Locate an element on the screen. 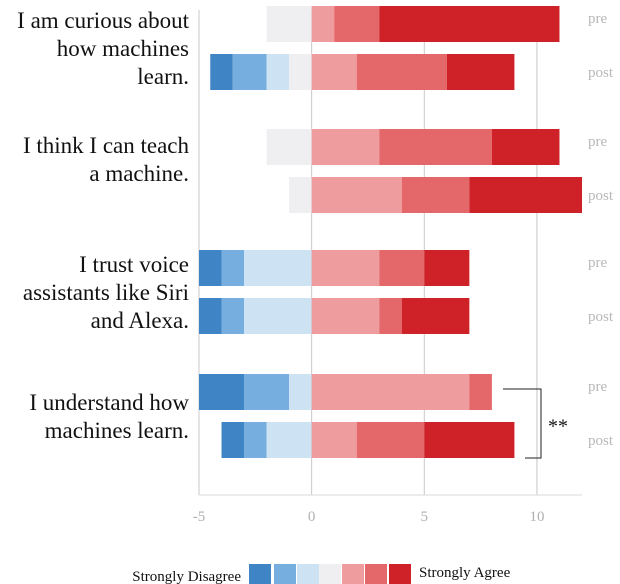 The width and height of the screenshot is (620, 584). tick-label: -5 is located at coordinates (199, 517).